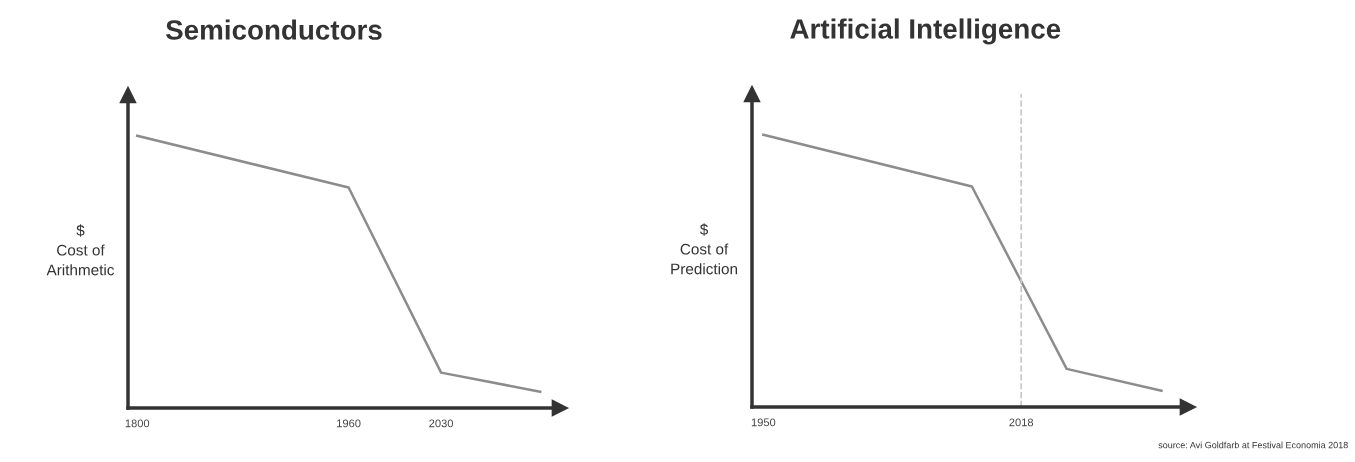 The width and height of the screenshot is (1355, 462). What do you see at coordinates (704, 249) in the screenshot?
I see `y-axis-title: $ Cost of Prediction` at bounding box center [704, 249].